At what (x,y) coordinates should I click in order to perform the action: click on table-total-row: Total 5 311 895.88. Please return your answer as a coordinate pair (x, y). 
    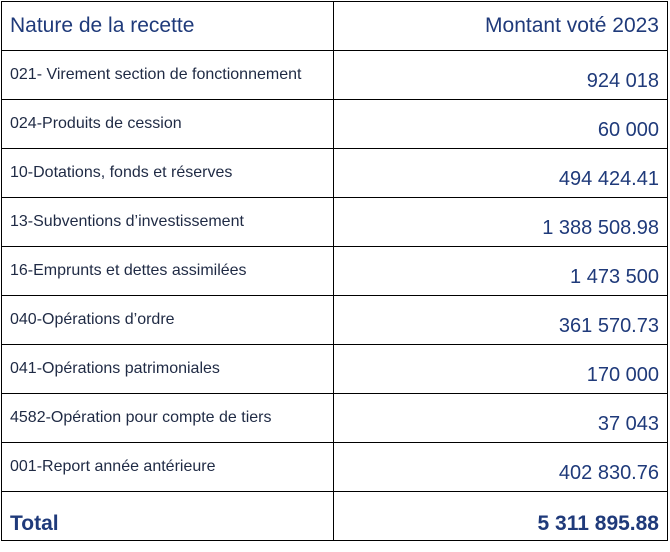
    Looking at the image, I should click on (334, 516).